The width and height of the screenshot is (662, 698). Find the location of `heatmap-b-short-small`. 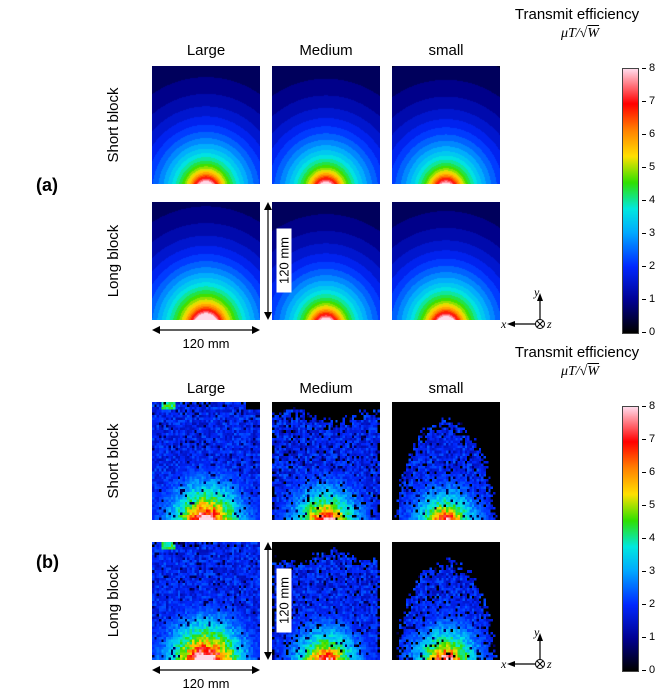

heatmap-b-short-small is located at coordinates (446, 461).